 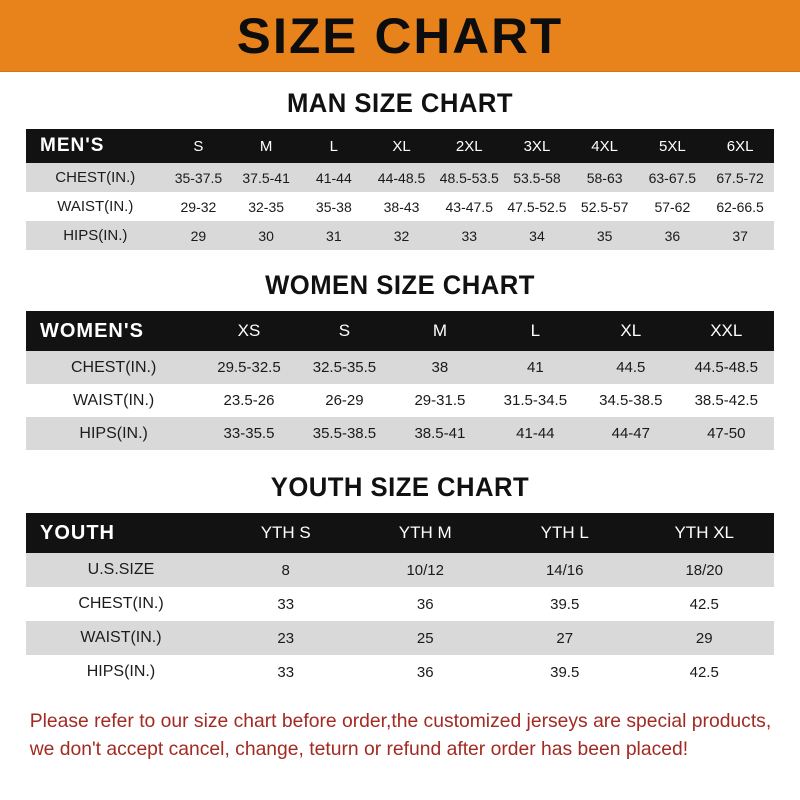 What do you see at coordinates (400, 487) in the screenshot?
I see `youth-section-title: YOUTH SIZE CHART` at bounding box center [400, 487].